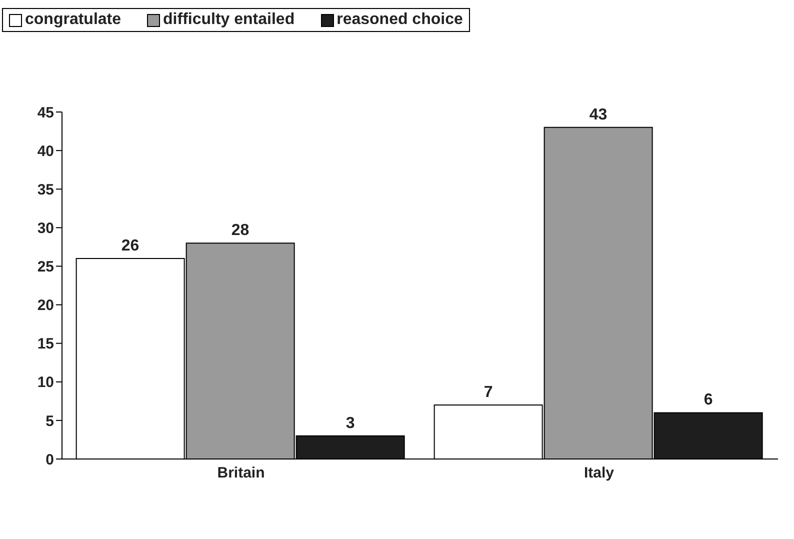 The image size is (794, 539). Describe the element at coordinates (45, 189) in the screenshot. I see `y-tick-label: 35` at that location.